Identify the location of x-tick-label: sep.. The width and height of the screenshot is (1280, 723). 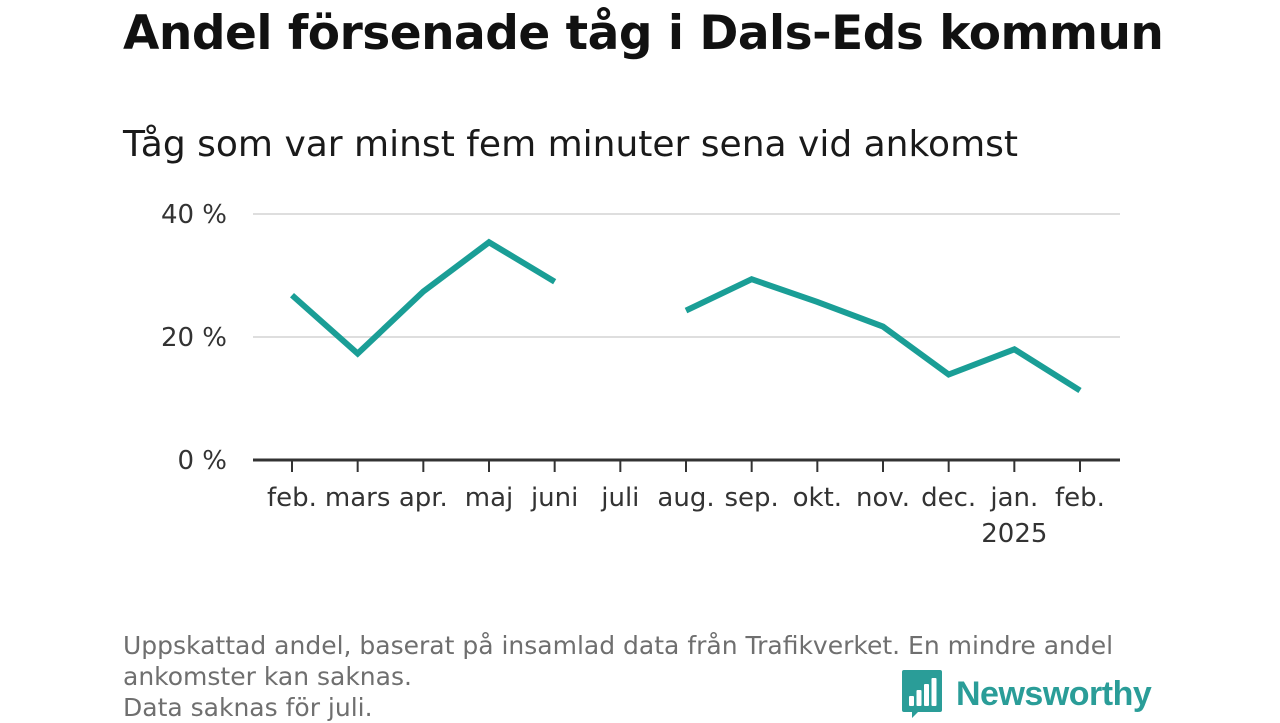
(752, 498).